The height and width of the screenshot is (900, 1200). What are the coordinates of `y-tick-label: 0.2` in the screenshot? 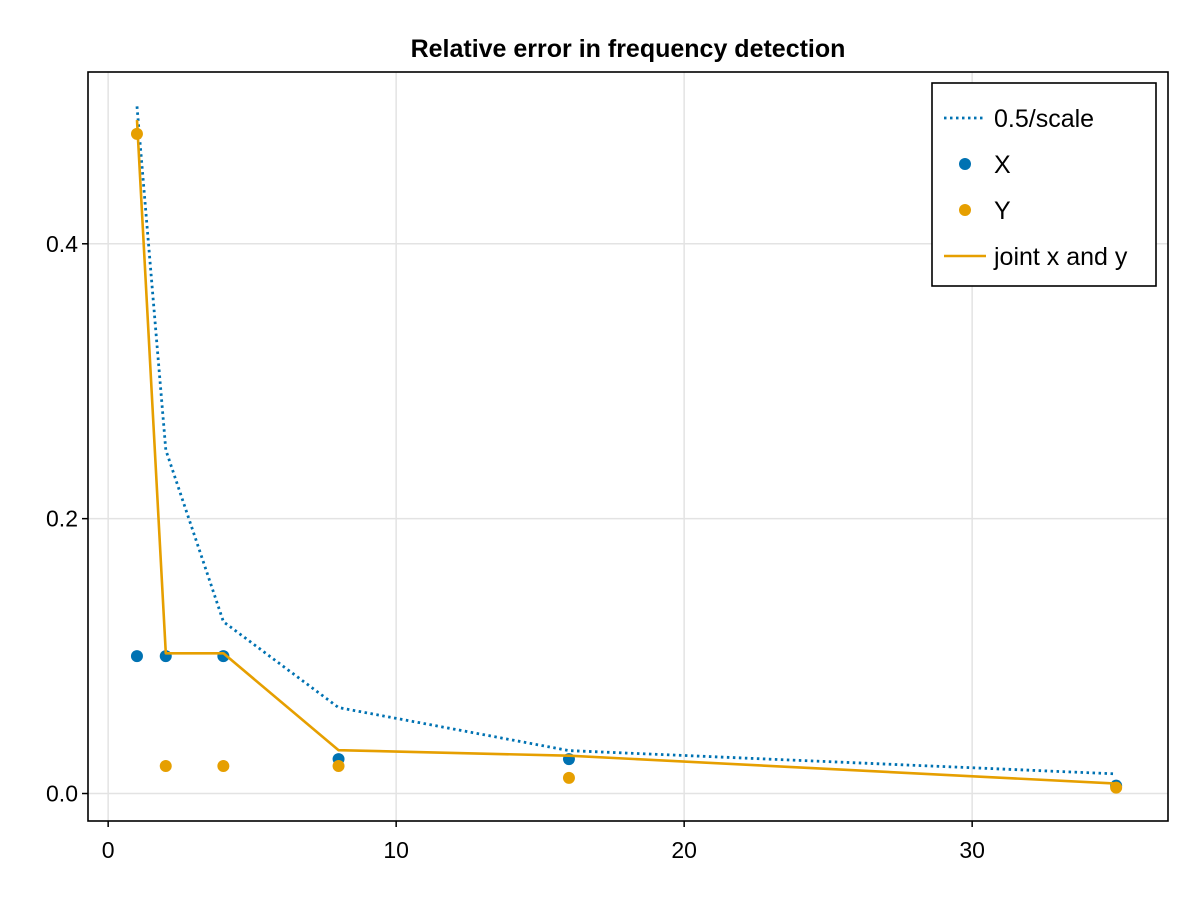 It's located at (62, 519).